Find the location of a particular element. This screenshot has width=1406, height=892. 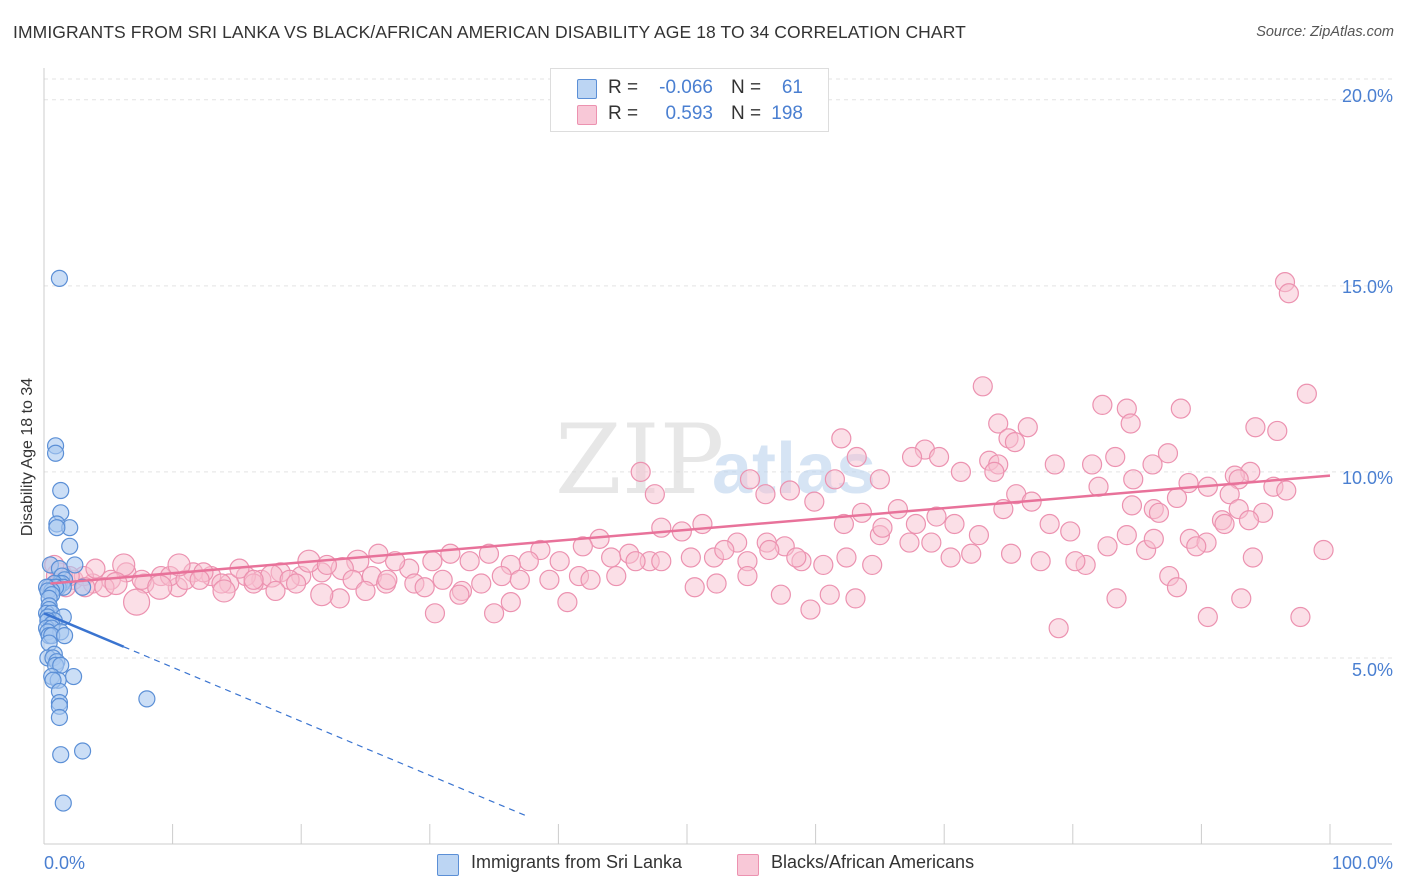

r-value: 0.593 is located at coordinates (689, 113).